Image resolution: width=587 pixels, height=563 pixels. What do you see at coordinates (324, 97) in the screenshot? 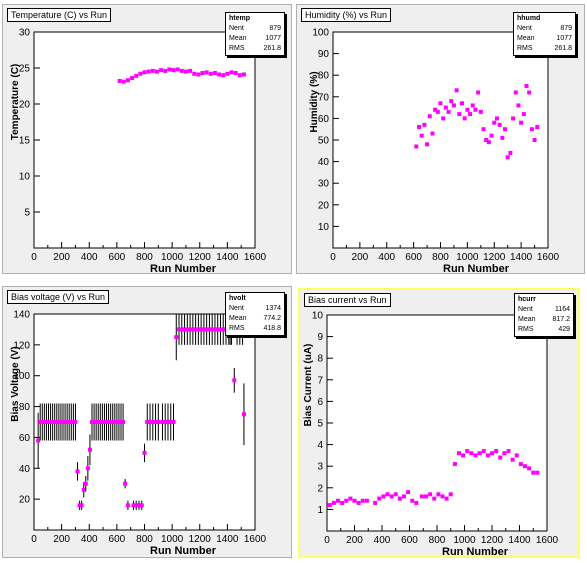
I see `y-tick-label: 70` at bounding box center [324, 97].